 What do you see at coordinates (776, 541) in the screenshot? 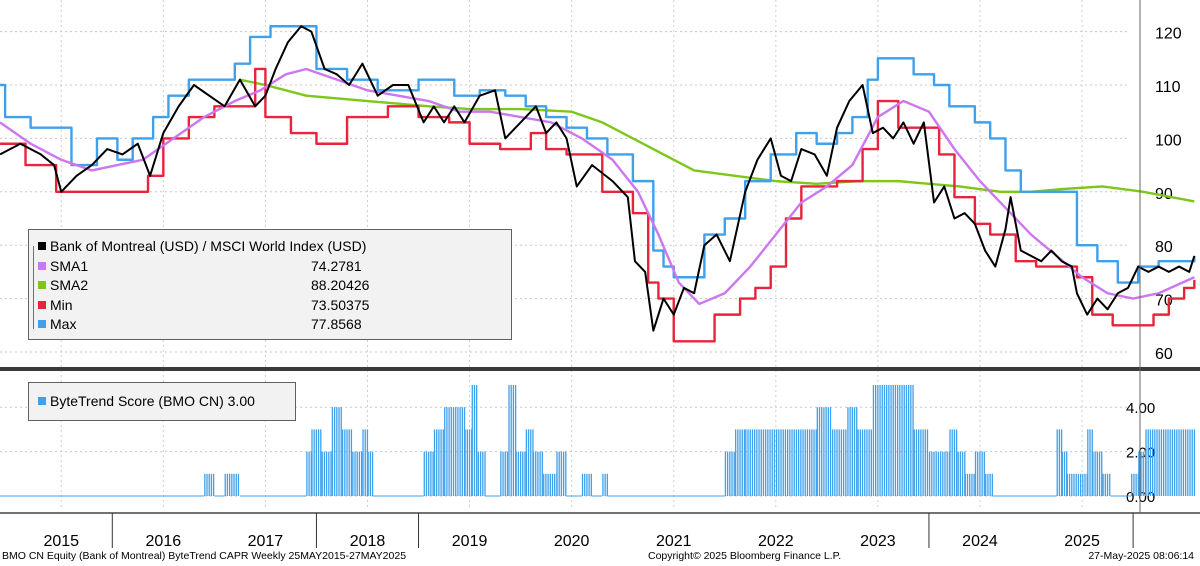
I see `x-tick-label: 2022` at bounding box center [776, 541].